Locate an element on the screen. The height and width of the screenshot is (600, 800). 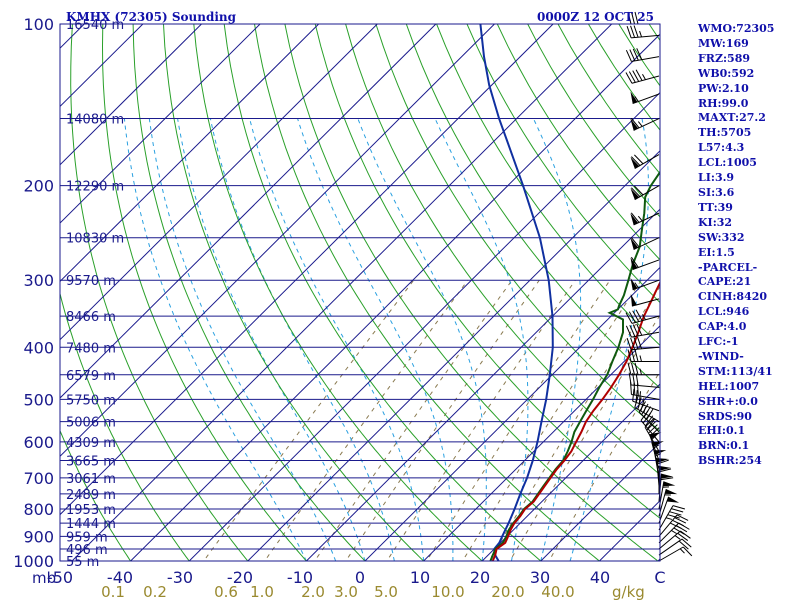
mixing-ratio-label: 0.2 is located at coordinates (155, 591).